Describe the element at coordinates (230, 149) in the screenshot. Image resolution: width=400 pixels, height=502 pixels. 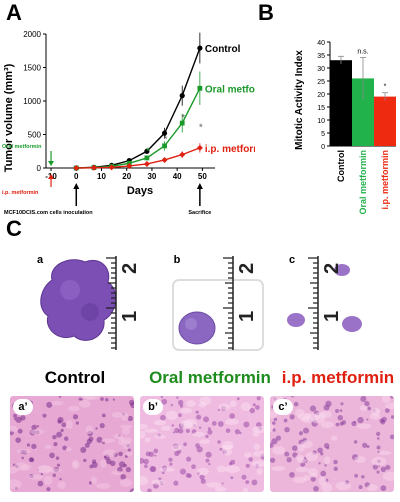
I see `series-label: i.p. metformin` at that location.